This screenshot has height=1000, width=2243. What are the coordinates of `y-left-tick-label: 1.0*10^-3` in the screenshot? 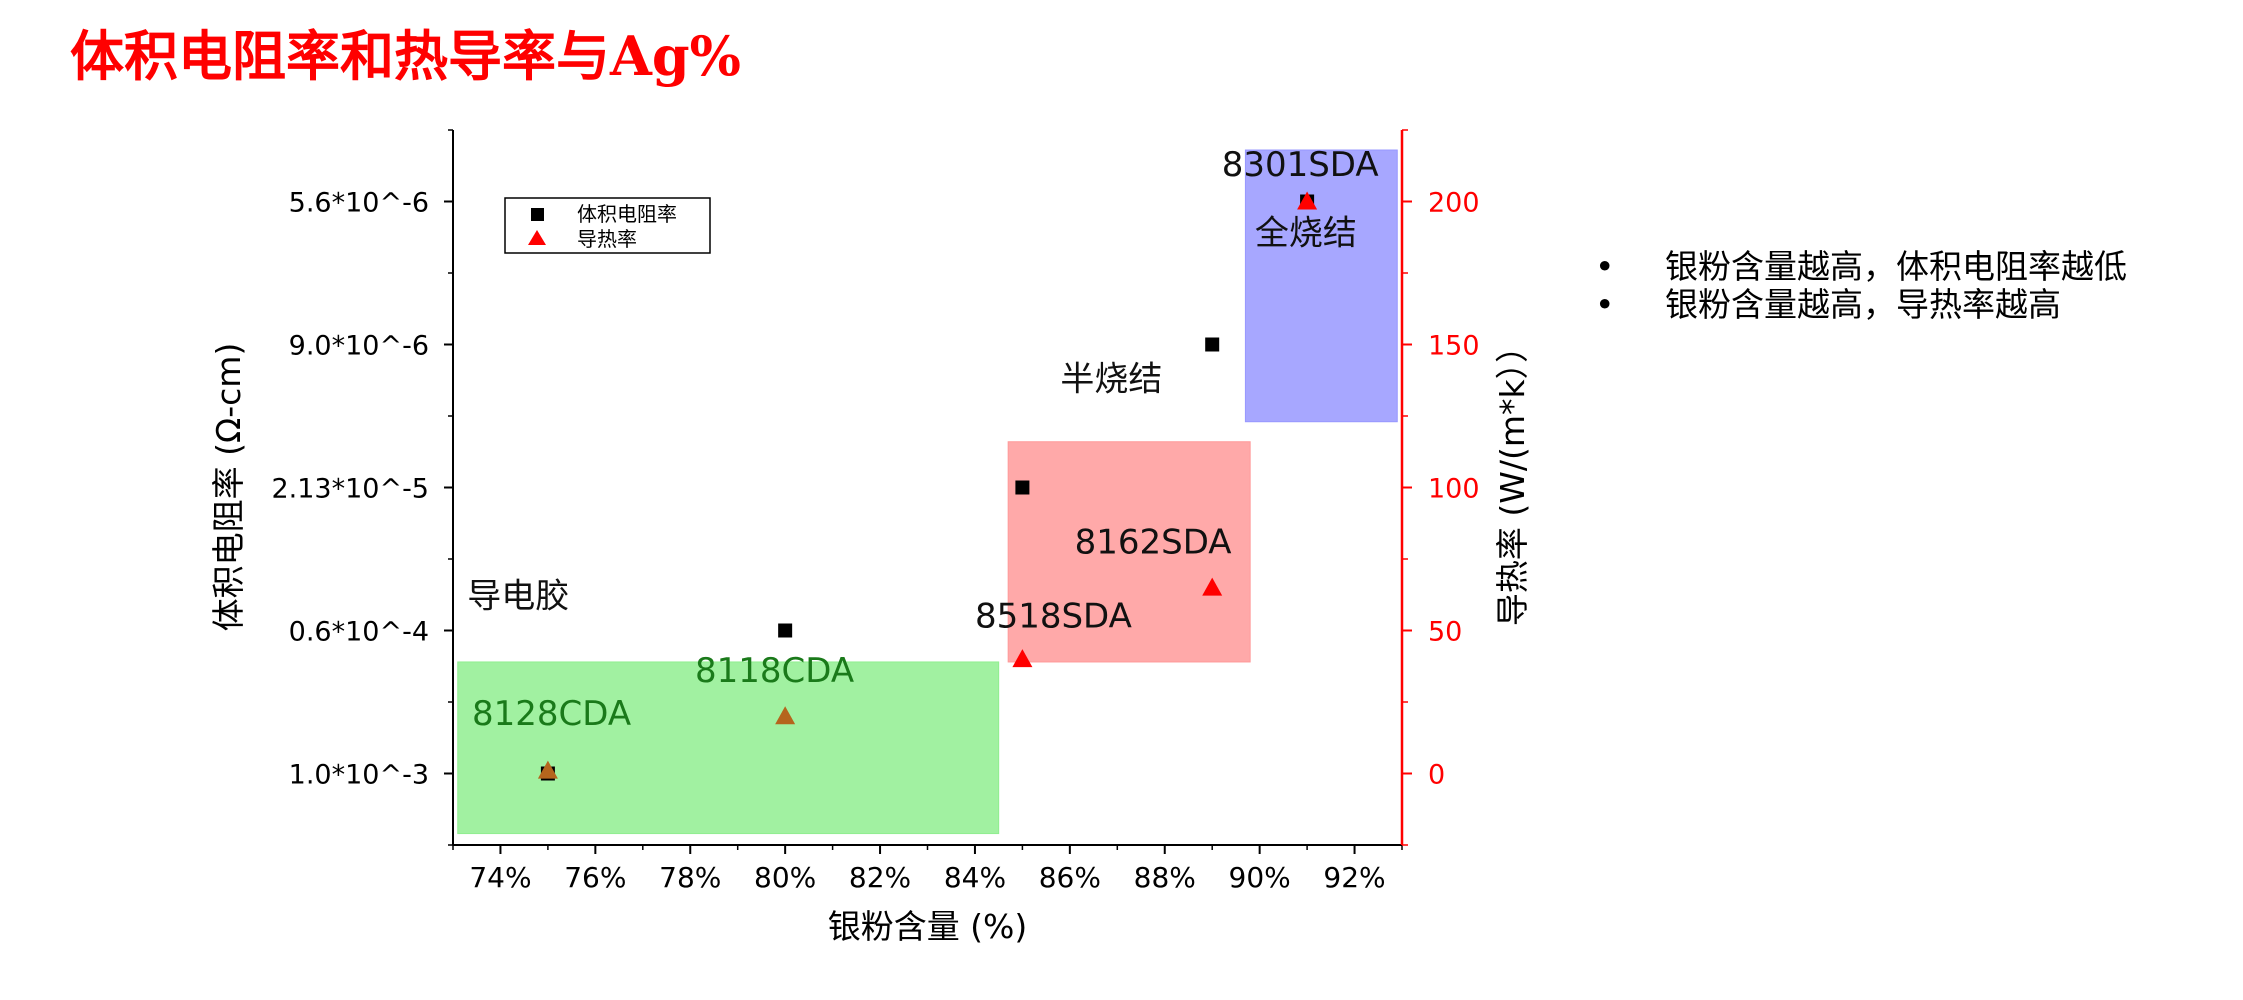 It's located at (359, 775).